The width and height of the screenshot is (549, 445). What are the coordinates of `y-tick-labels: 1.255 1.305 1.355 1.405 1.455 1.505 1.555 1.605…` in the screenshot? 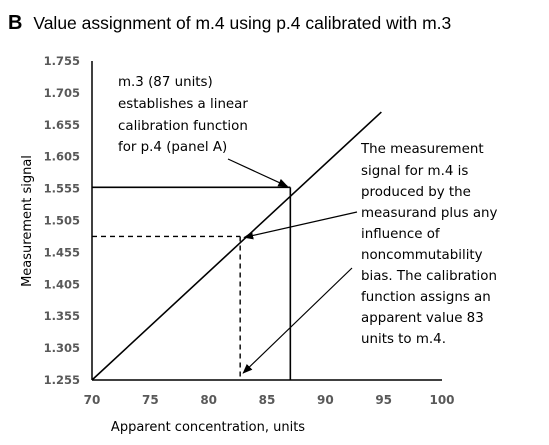 It's located at (62, 220).